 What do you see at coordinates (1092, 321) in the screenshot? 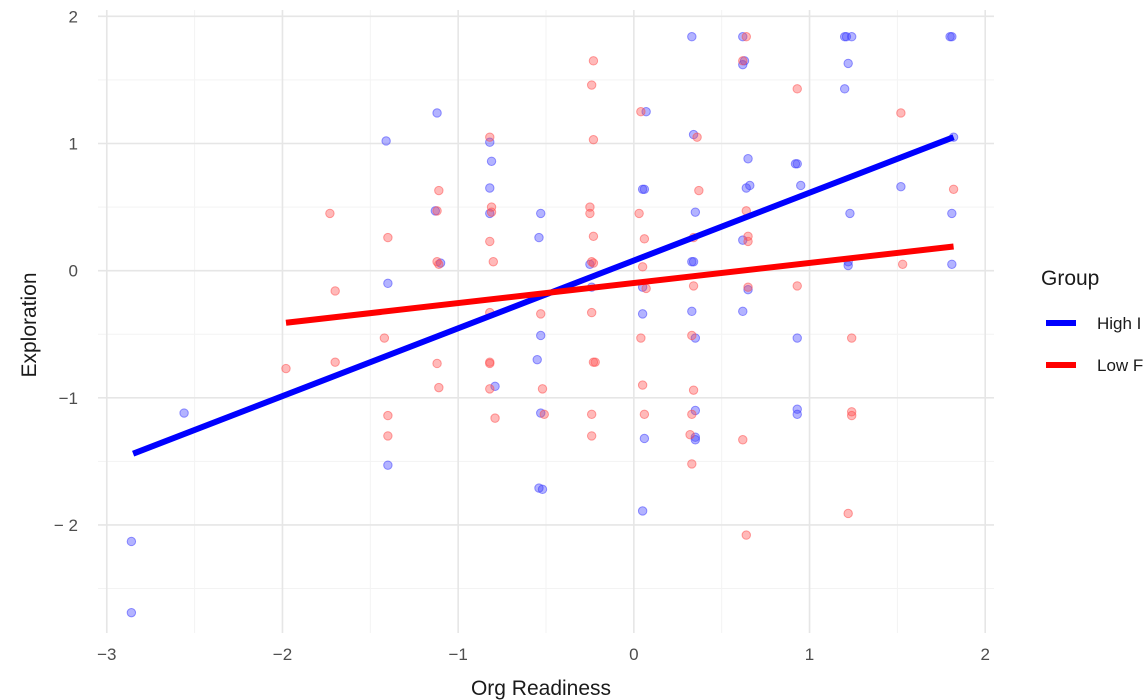
I see `legend: Group High I Low F` at bounding box center [1092, 321].